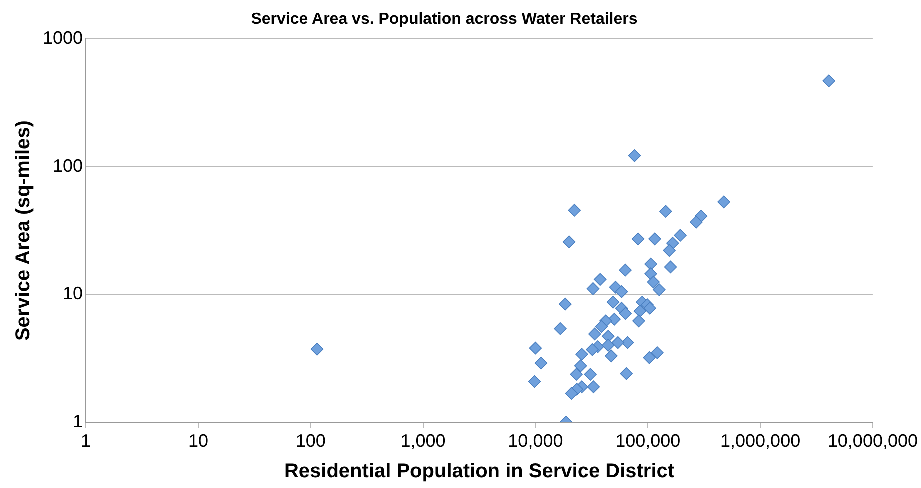 The width and height of the screenshot is (921, 488). Describe the element at coordinates (479, 471) in the screenshot. I see `x-axis-title: Residential Population in Service District` at that location.